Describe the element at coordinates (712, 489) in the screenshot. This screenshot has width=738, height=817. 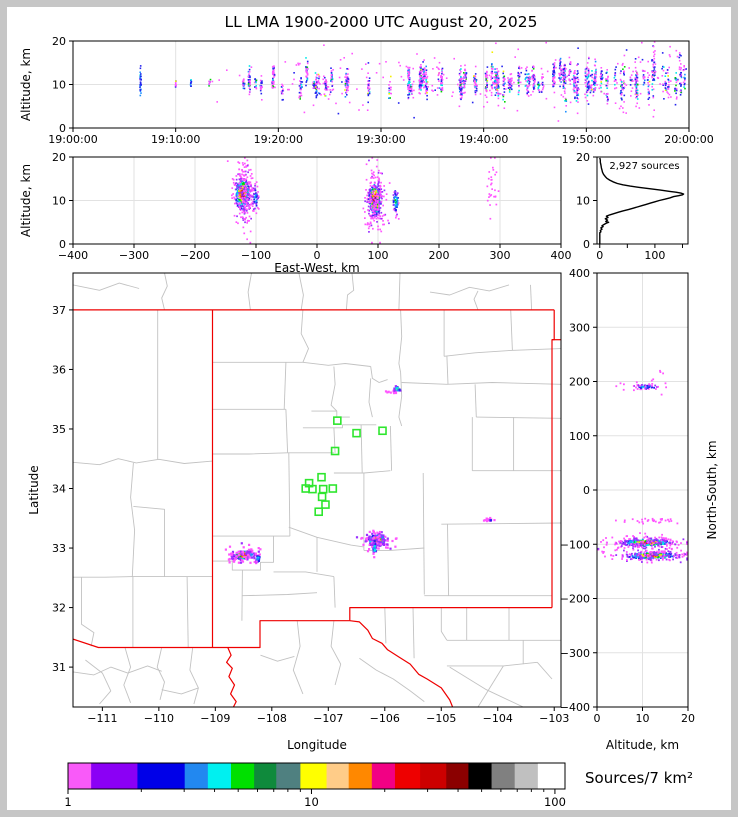
I see `y-axis-label-north-south: North-South, km` at that location.